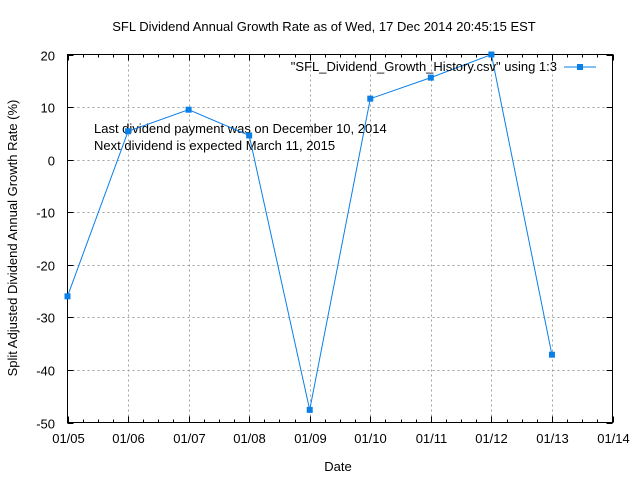  What do you see at coordinates (48, 108) in the screenshot?
I see `y-tick-label: 10` at bounding box center [48, 108].